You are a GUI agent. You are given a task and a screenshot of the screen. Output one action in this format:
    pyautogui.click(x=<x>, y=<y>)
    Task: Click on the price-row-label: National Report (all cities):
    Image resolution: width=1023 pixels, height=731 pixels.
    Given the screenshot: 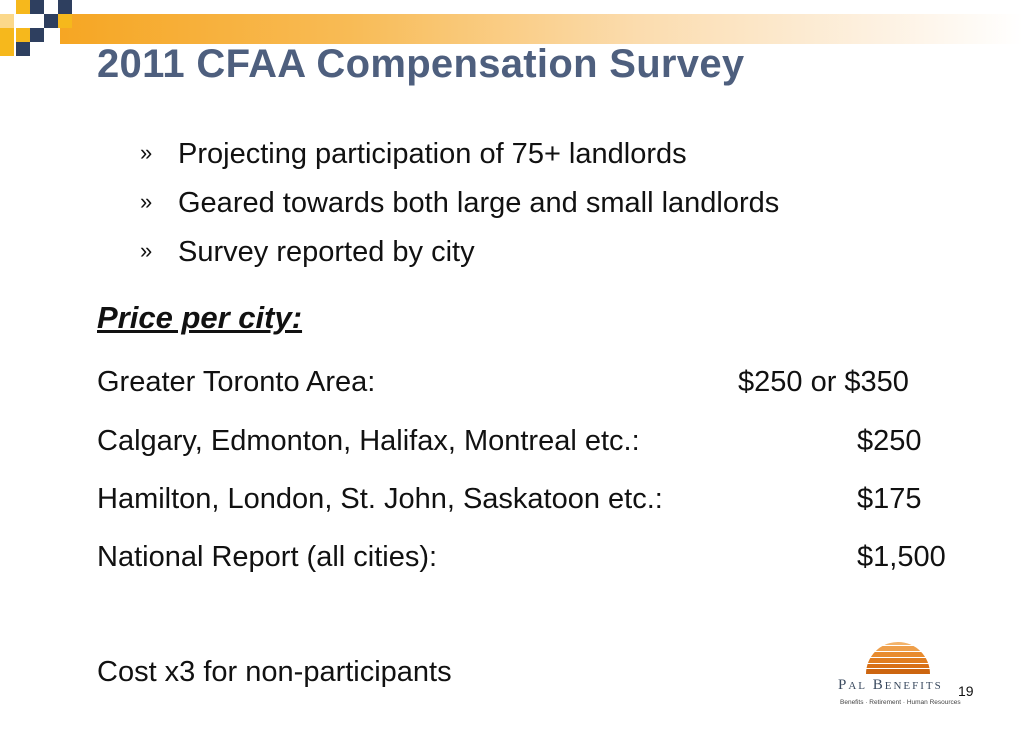 What is the action you would take?
    pyautogui.click(x=267, y=557)
    